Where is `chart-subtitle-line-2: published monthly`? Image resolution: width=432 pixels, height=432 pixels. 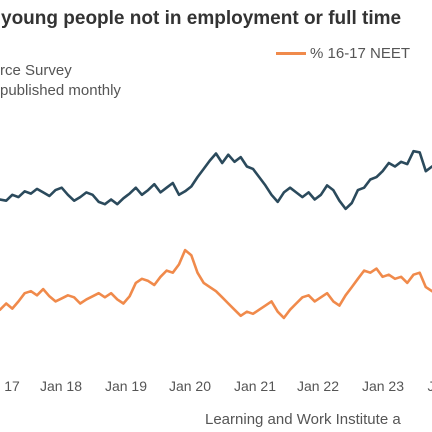 chart-subtitle-line-2: published monthly is located at coordinates (60, 90).